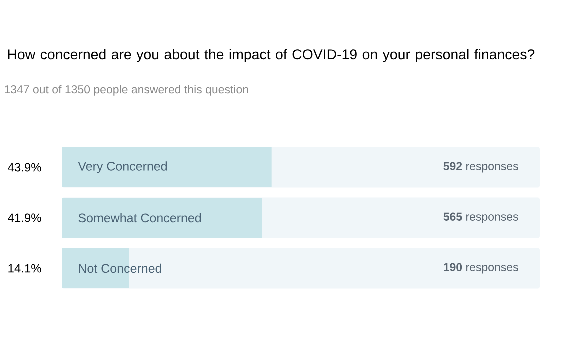 This screenshot has height=349, width=570. I want to click on y-tick-label: Very Concerned, so click(123, 168).